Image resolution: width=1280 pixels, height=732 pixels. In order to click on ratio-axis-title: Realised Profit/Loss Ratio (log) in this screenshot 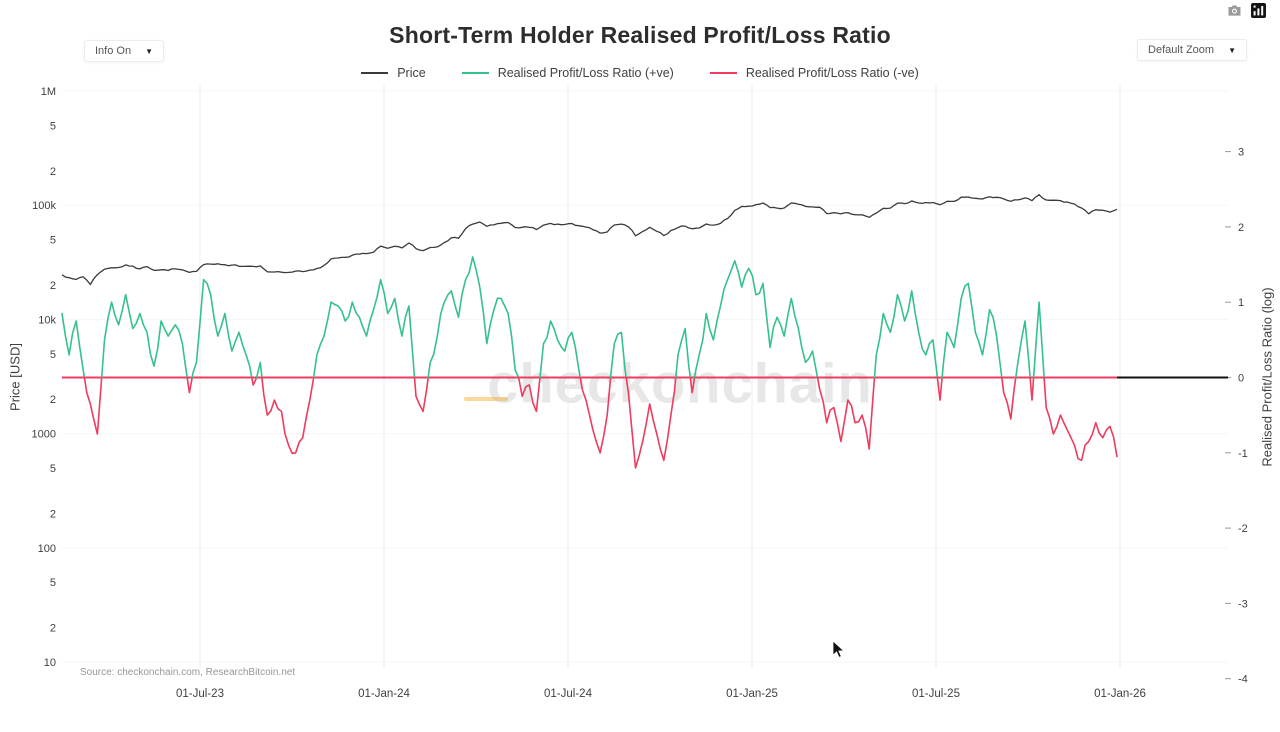, I will do `click(1267, 377)`.